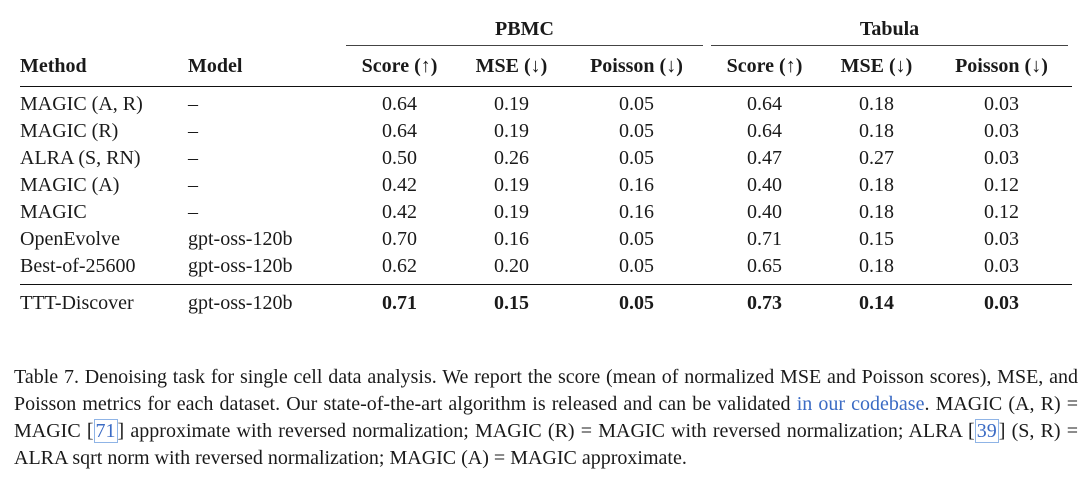  Describe the element at coordinates (511, 66) in the screenshot. I see `col-pbmc-mse: MSE (↓)` at that location.